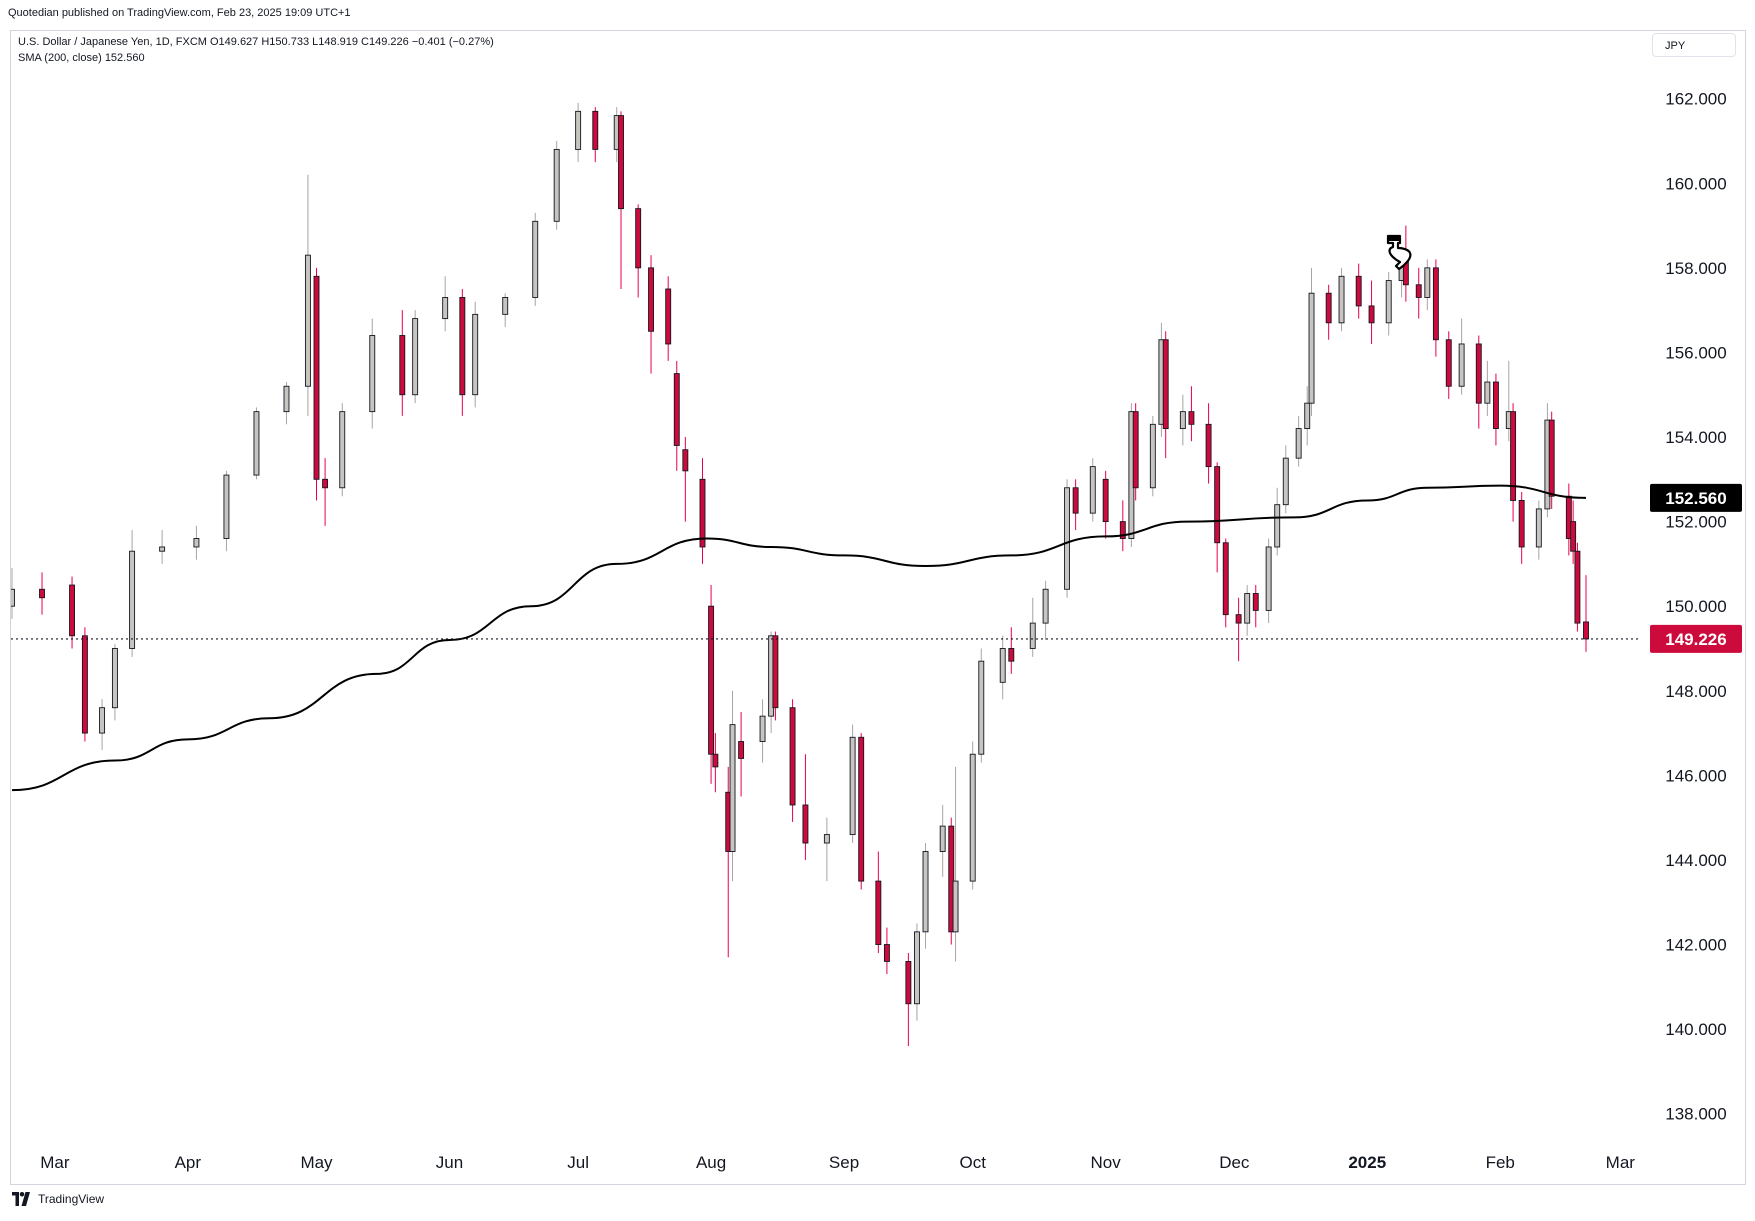 The height and width of the screenshot is (1221, 1755). I want to click on tradingview-logo-icon, so click(21, 1199).